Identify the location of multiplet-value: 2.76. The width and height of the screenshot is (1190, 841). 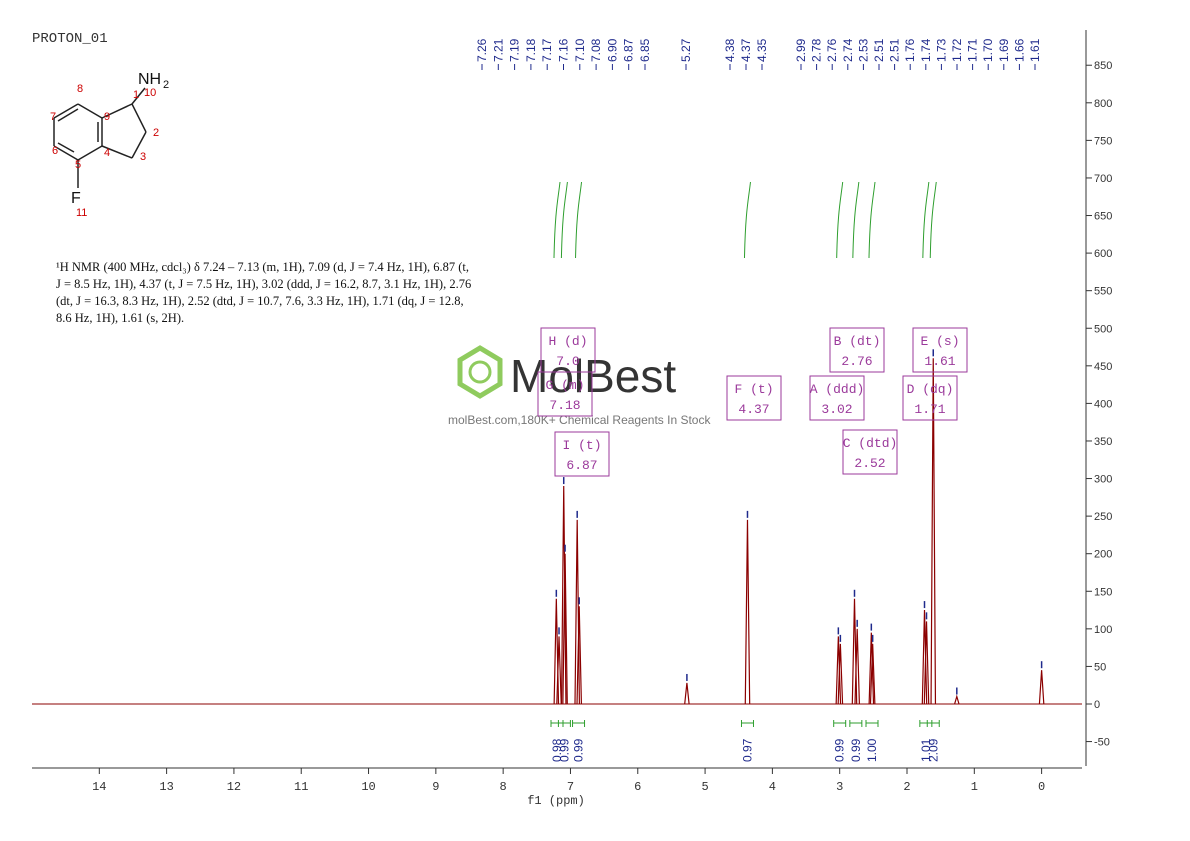
(856, 361).